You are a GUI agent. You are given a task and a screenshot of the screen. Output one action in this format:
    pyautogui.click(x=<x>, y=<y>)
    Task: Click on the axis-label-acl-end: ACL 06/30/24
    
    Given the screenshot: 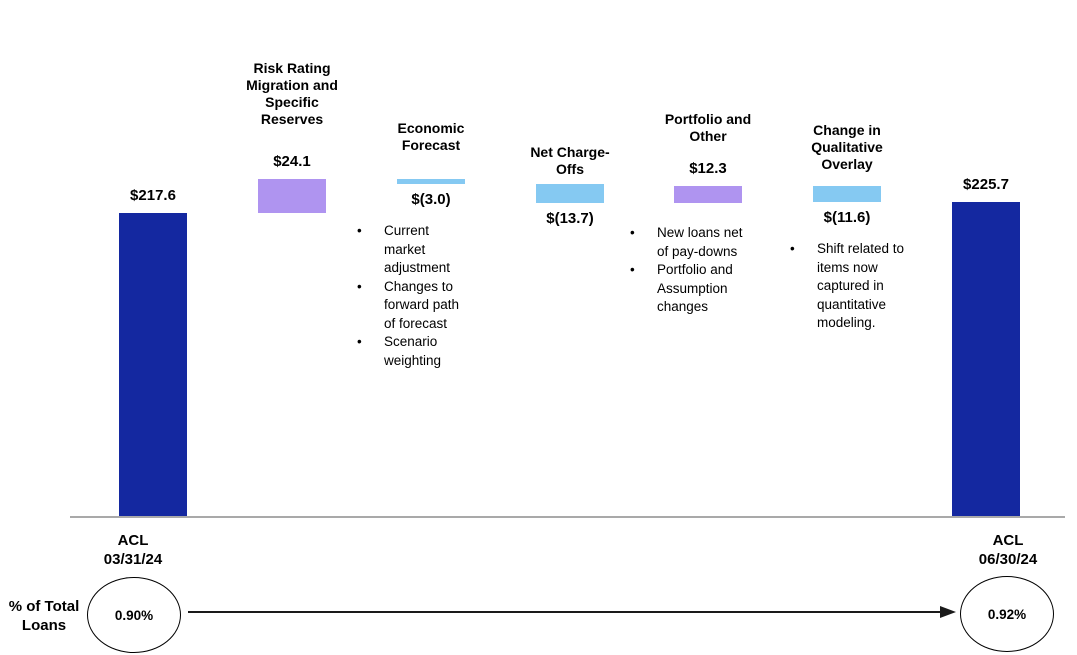 What is the action you would take?
    pyautogui.click(x=1008, y=550)
    